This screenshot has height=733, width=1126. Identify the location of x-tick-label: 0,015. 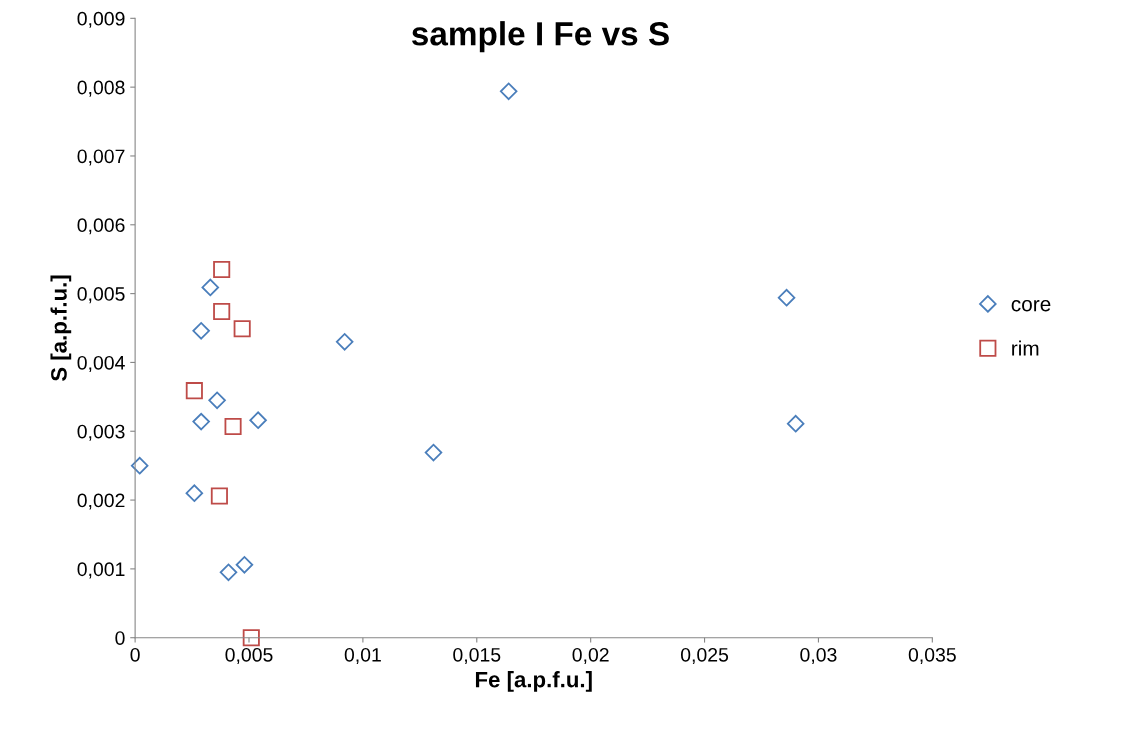
(477, 656).